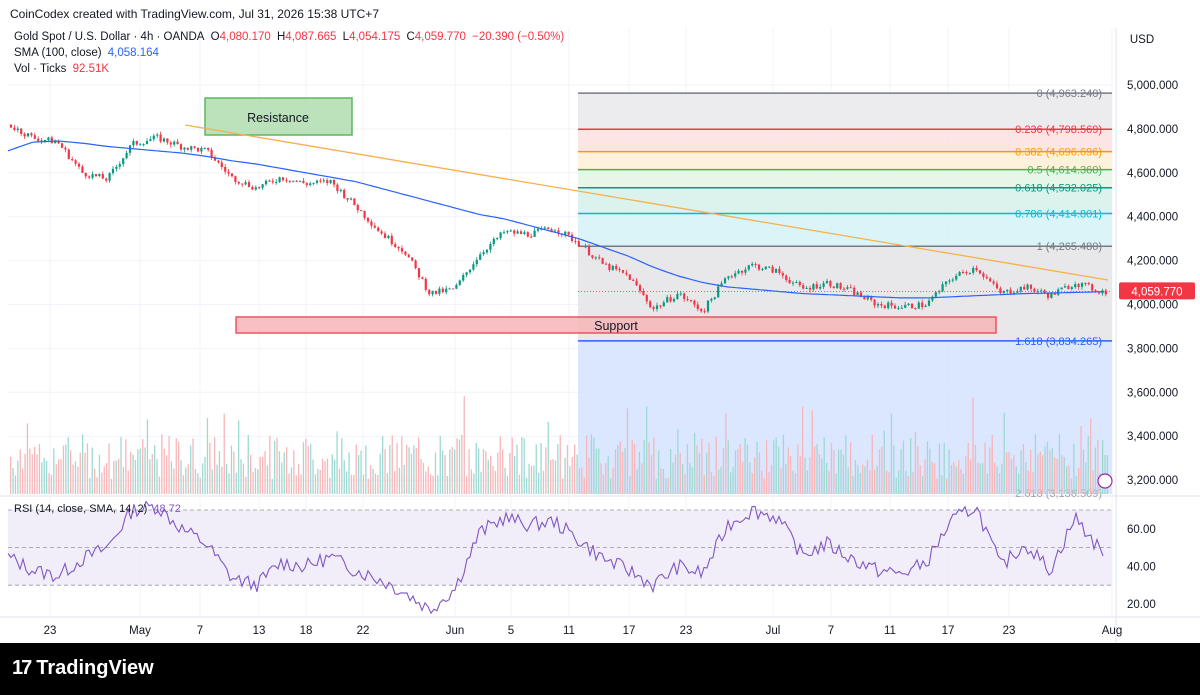 The image size is (1200, 695). Describe the element at coordinates (375, 37) in the screenshot. I see `legend-low: 4,054.175` at that location.